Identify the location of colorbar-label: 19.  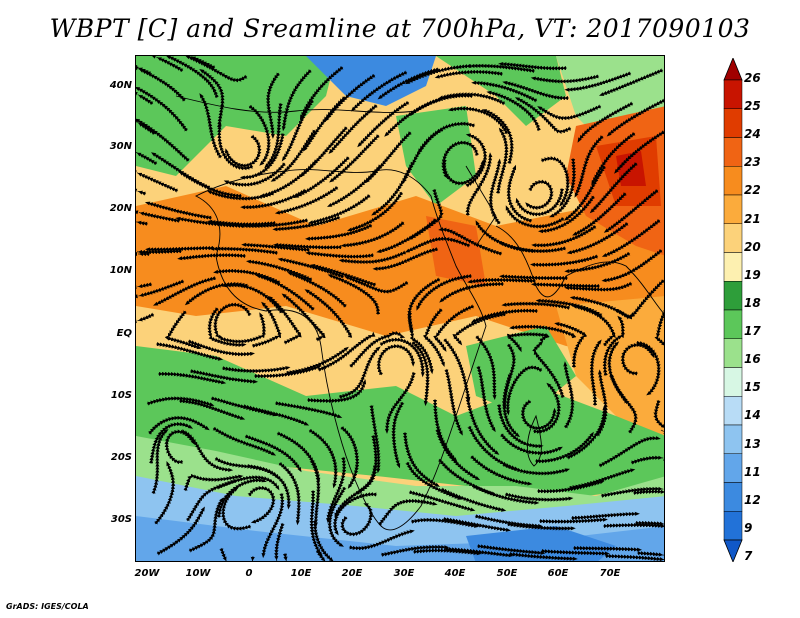
(752, 274).